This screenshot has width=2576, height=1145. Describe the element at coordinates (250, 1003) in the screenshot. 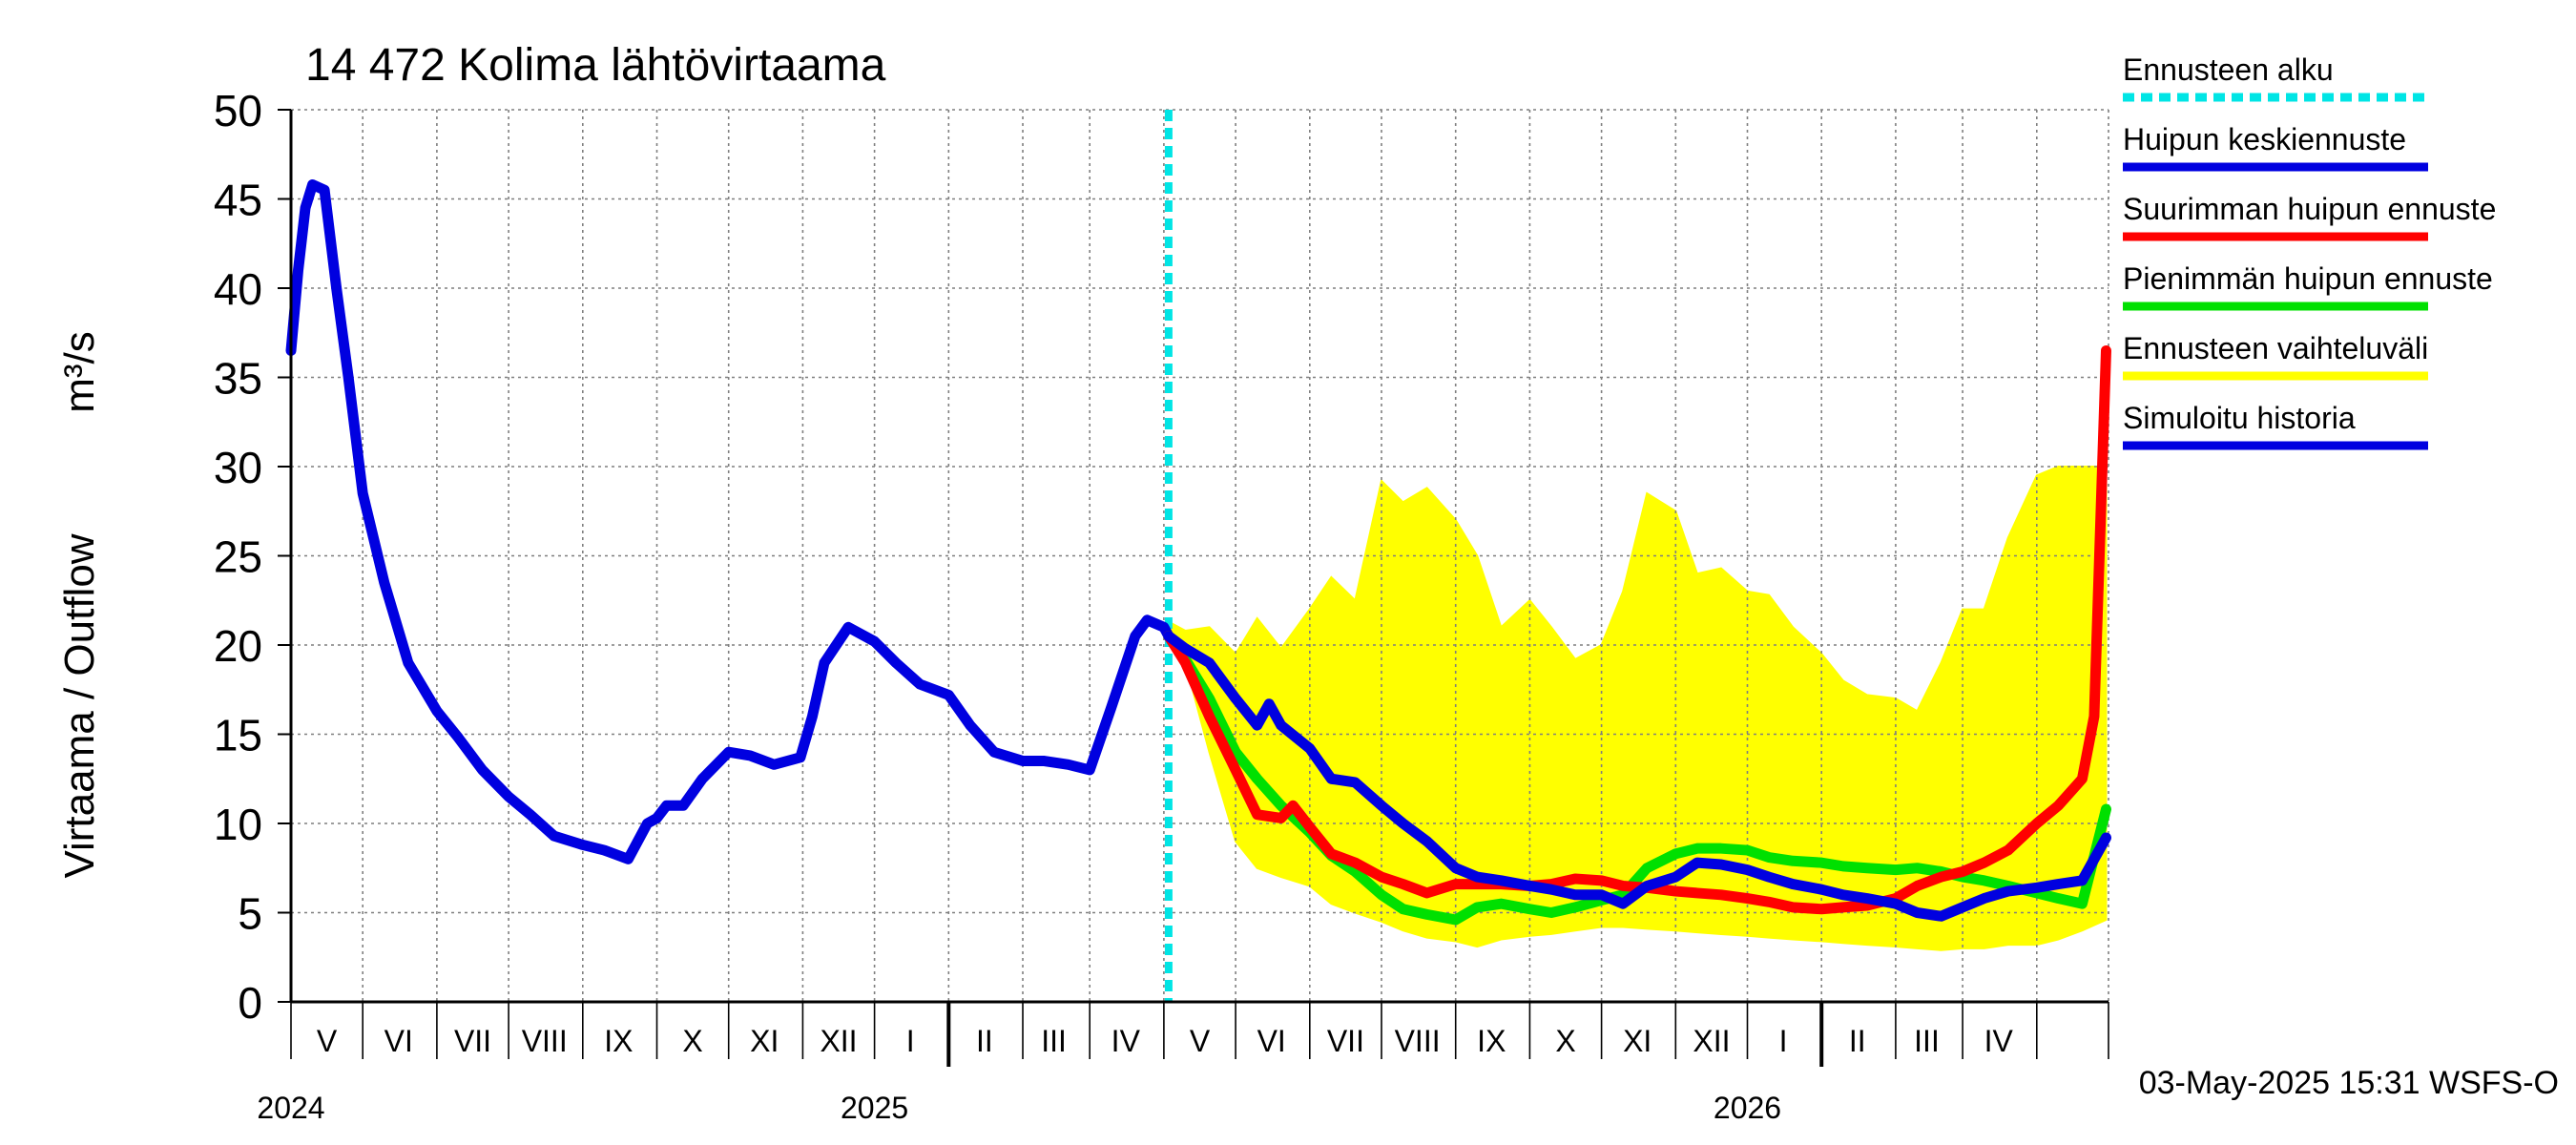

I see `y-tick-label: 0` at that location.